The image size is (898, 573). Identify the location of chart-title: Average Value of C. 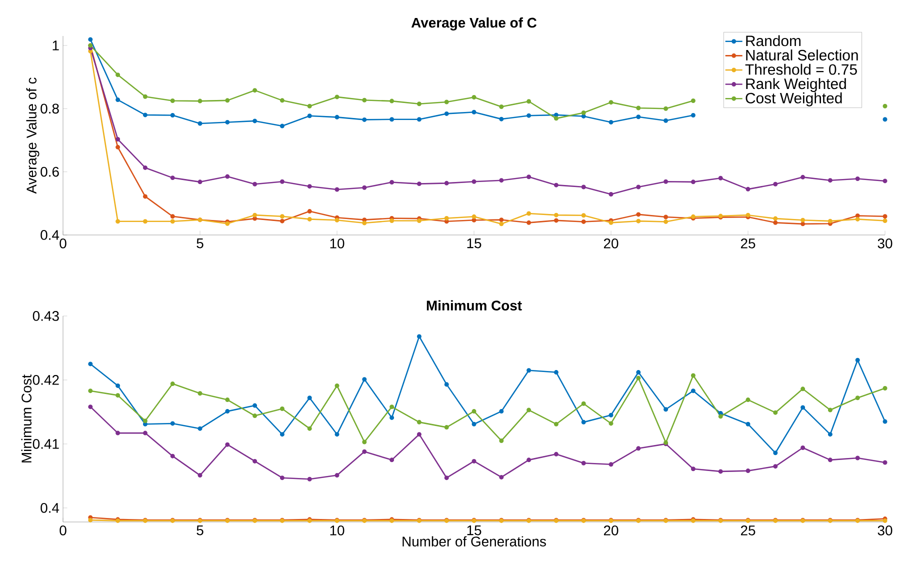
(474, 23).